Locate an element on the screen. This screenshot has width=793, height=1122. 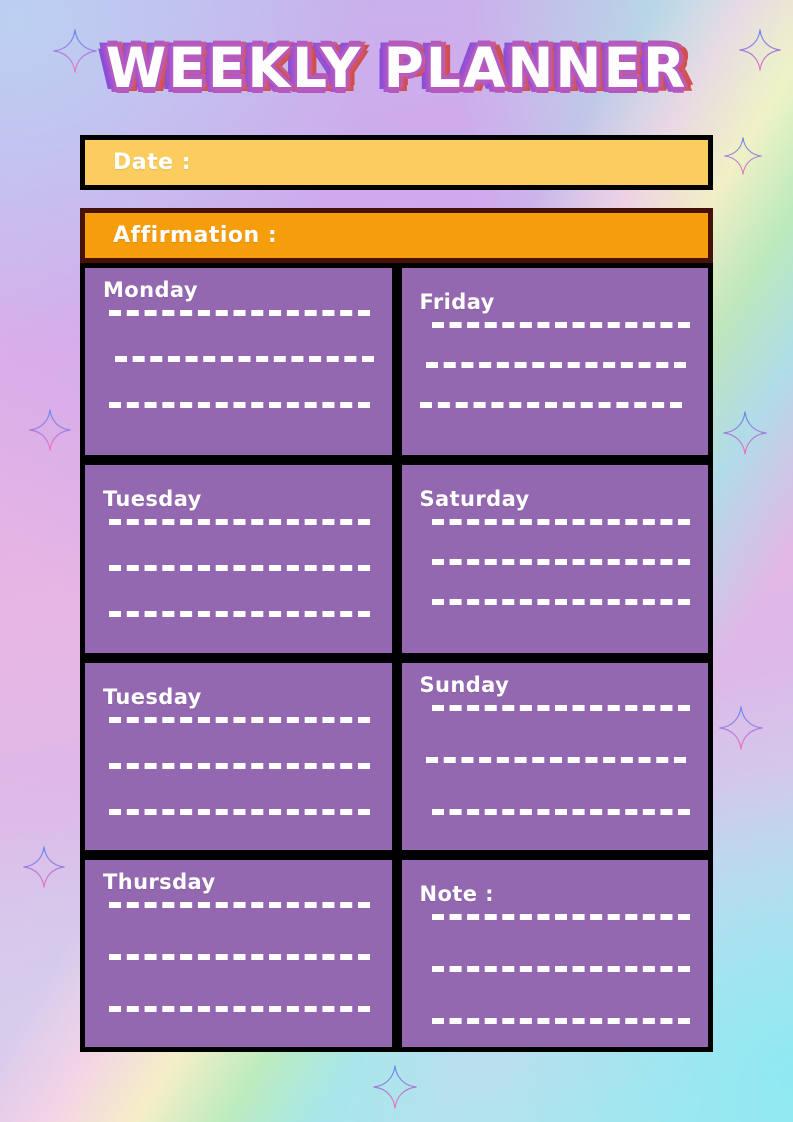
planner-cell-title: Note : is located at coordinates (456, 893).